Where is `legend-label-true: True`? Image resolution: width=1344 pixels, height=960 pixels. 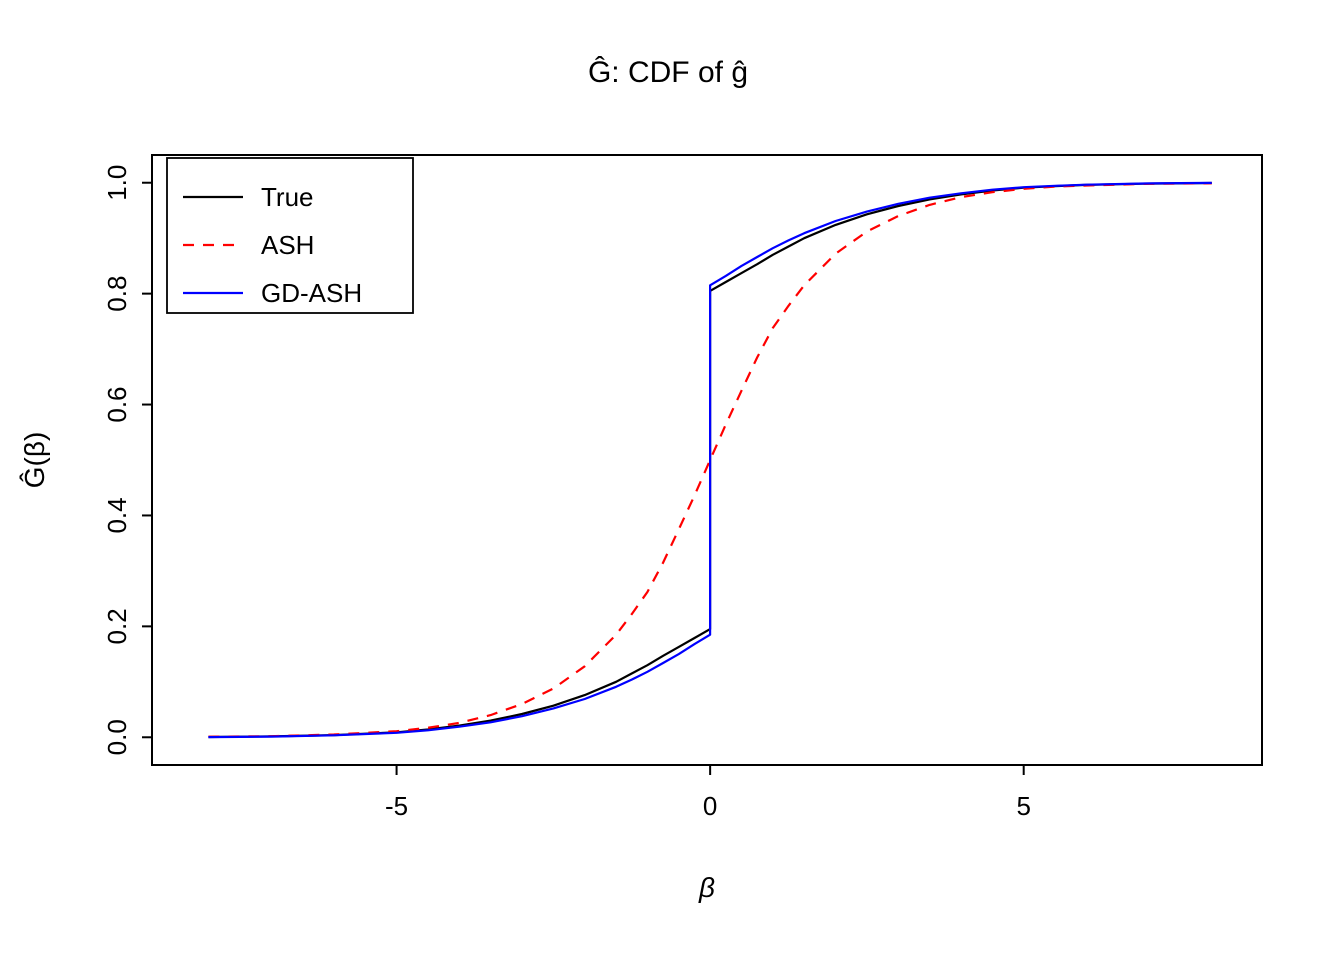
legend-label-true: True is located at coordinates (287, 197).